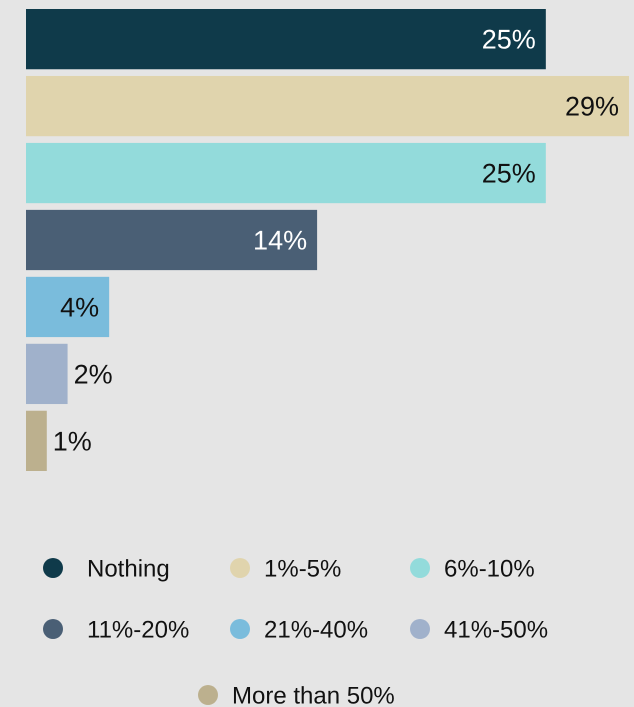 The image size is (634, 707). I want to click on legend-label: 1%-5%, so click(303, 568).